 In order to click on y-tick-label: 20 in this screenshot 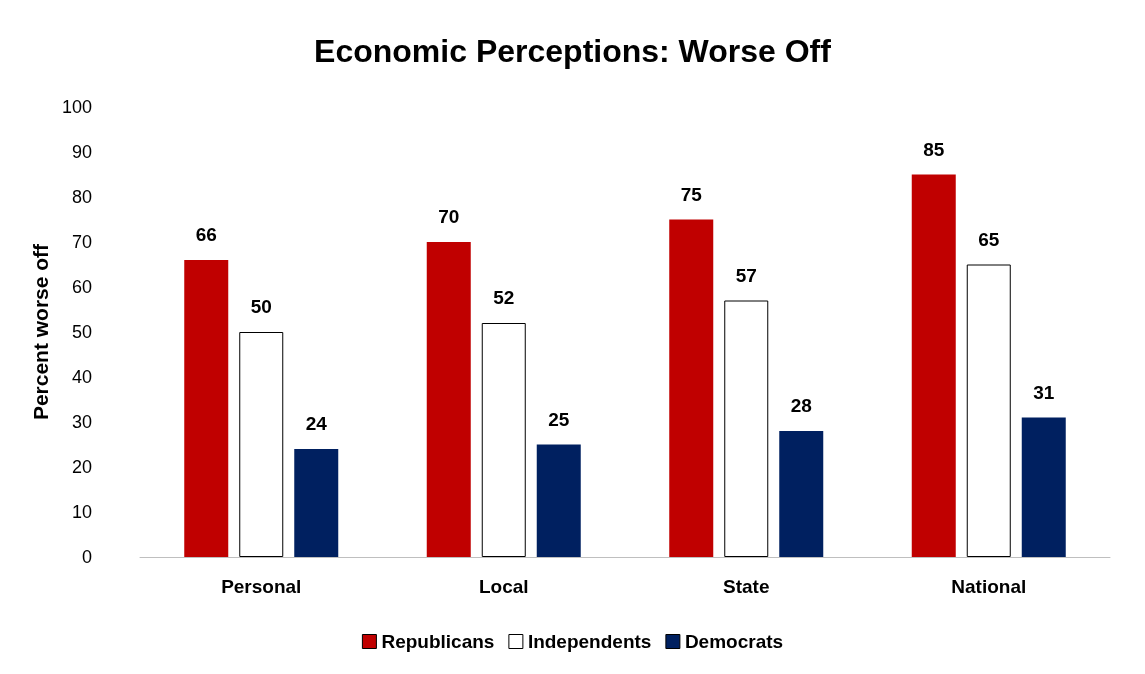, I will do `click(81, 467)`.